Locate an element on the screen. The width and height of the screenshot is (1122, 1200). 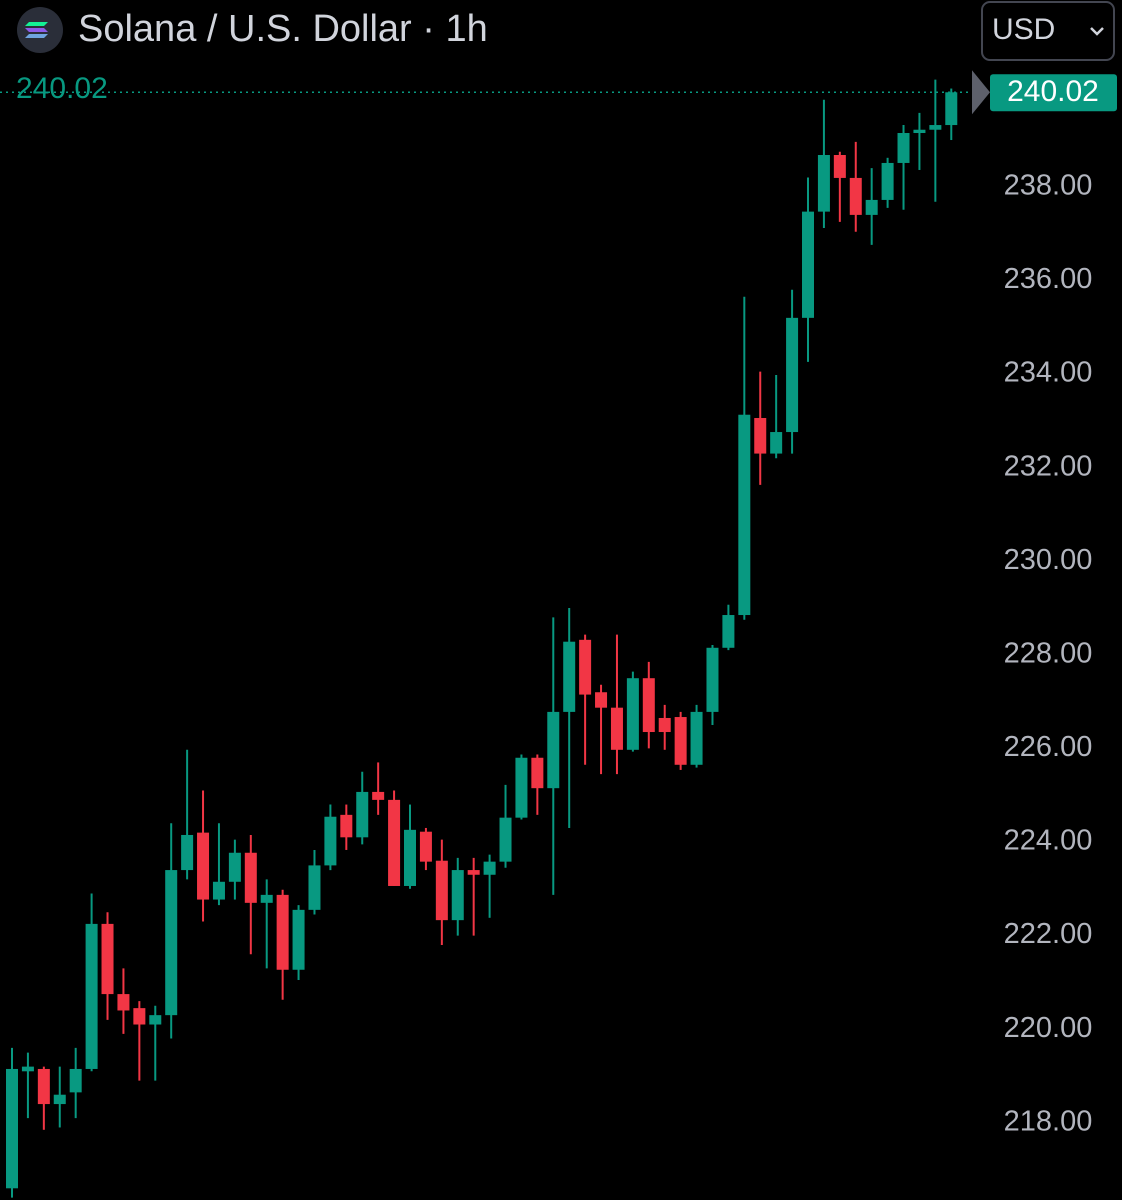
y-tick-label: 220.00 is located at coordinates (1048, 1028).